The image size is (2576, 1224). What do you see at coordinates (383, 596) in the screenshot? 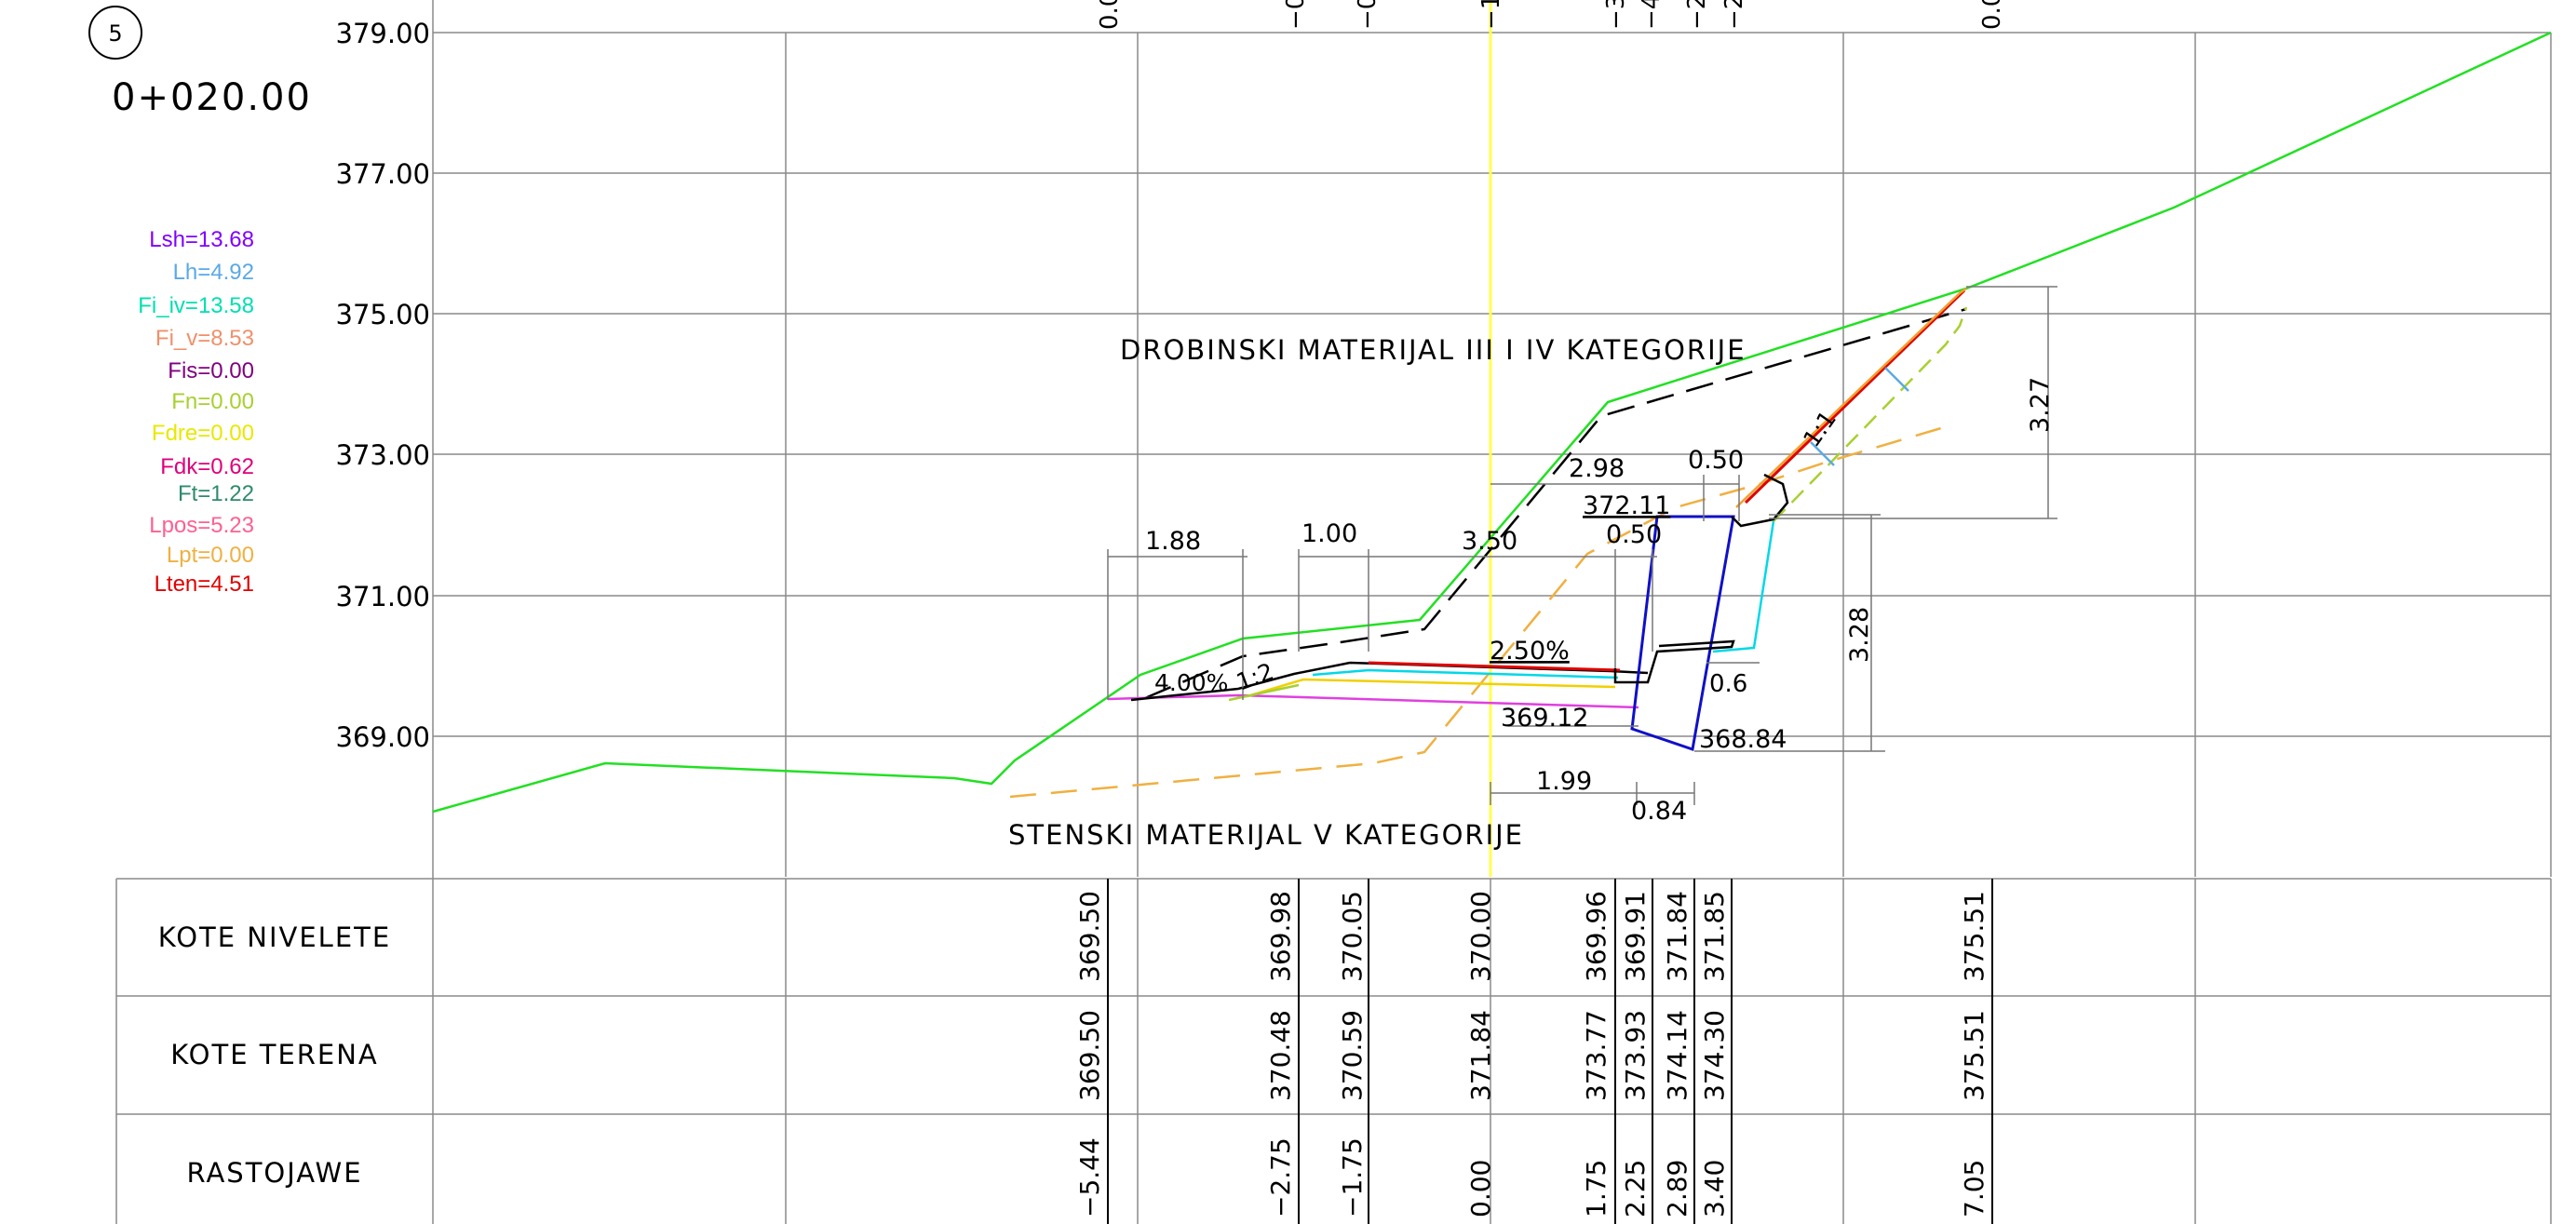
I see `elevation-label: 371.00` at bounding box center [383, 596].